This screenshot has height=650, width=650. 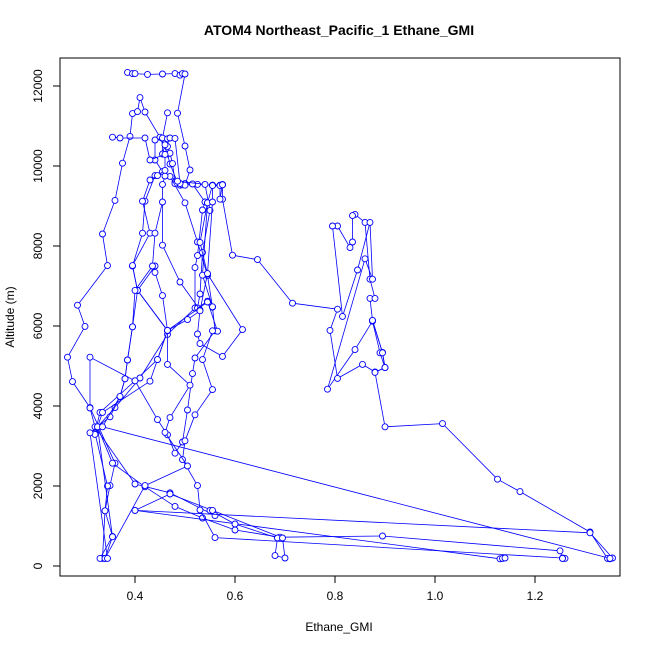 What do you see at coordinates (38, 245) in the screenshot?
I see `y-tick-label: 8000` at bounding box center [38, 245].